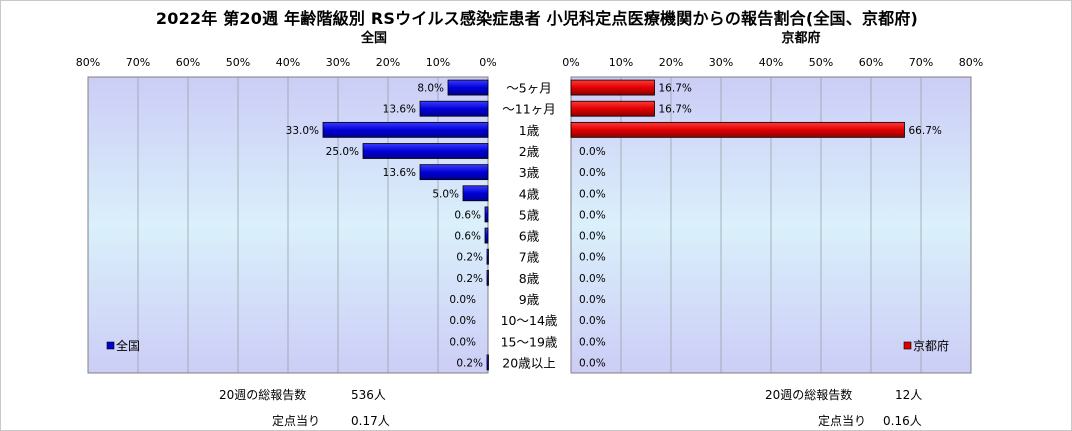 This screenshot has width=1072, height=431. Describe the element at coordinates (296, 421) in the screenshot. I see `left-per-label: 定点当り` at that location.